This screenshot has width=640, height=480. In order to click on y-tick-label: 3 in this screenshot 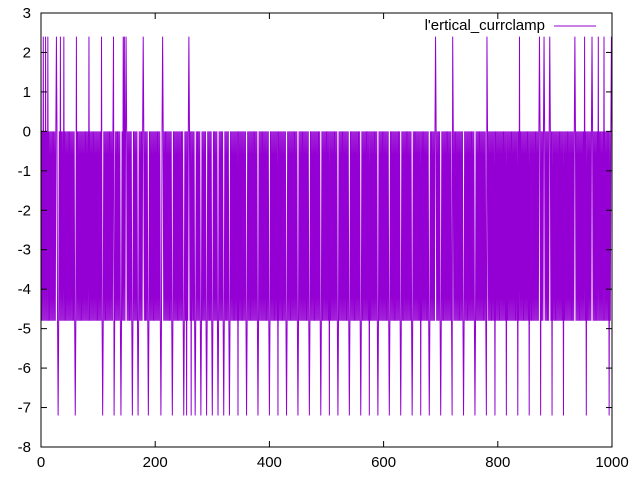, I will do `click(27, 13)`.